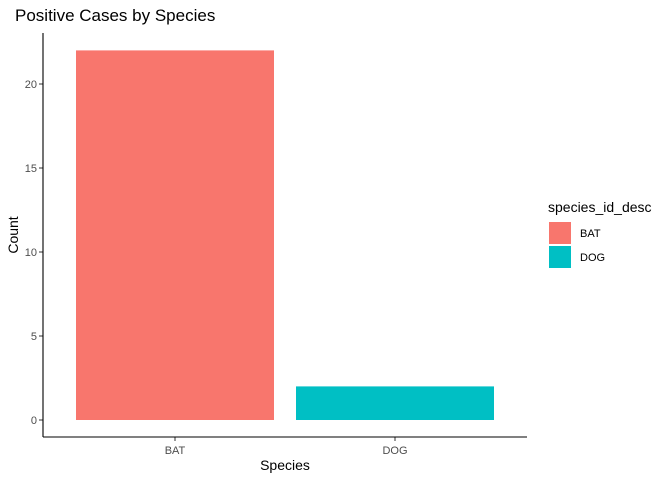  Describe the element at coordinates (31, 169) in the screenshot. I see `y-tick-label: 15` at that location.